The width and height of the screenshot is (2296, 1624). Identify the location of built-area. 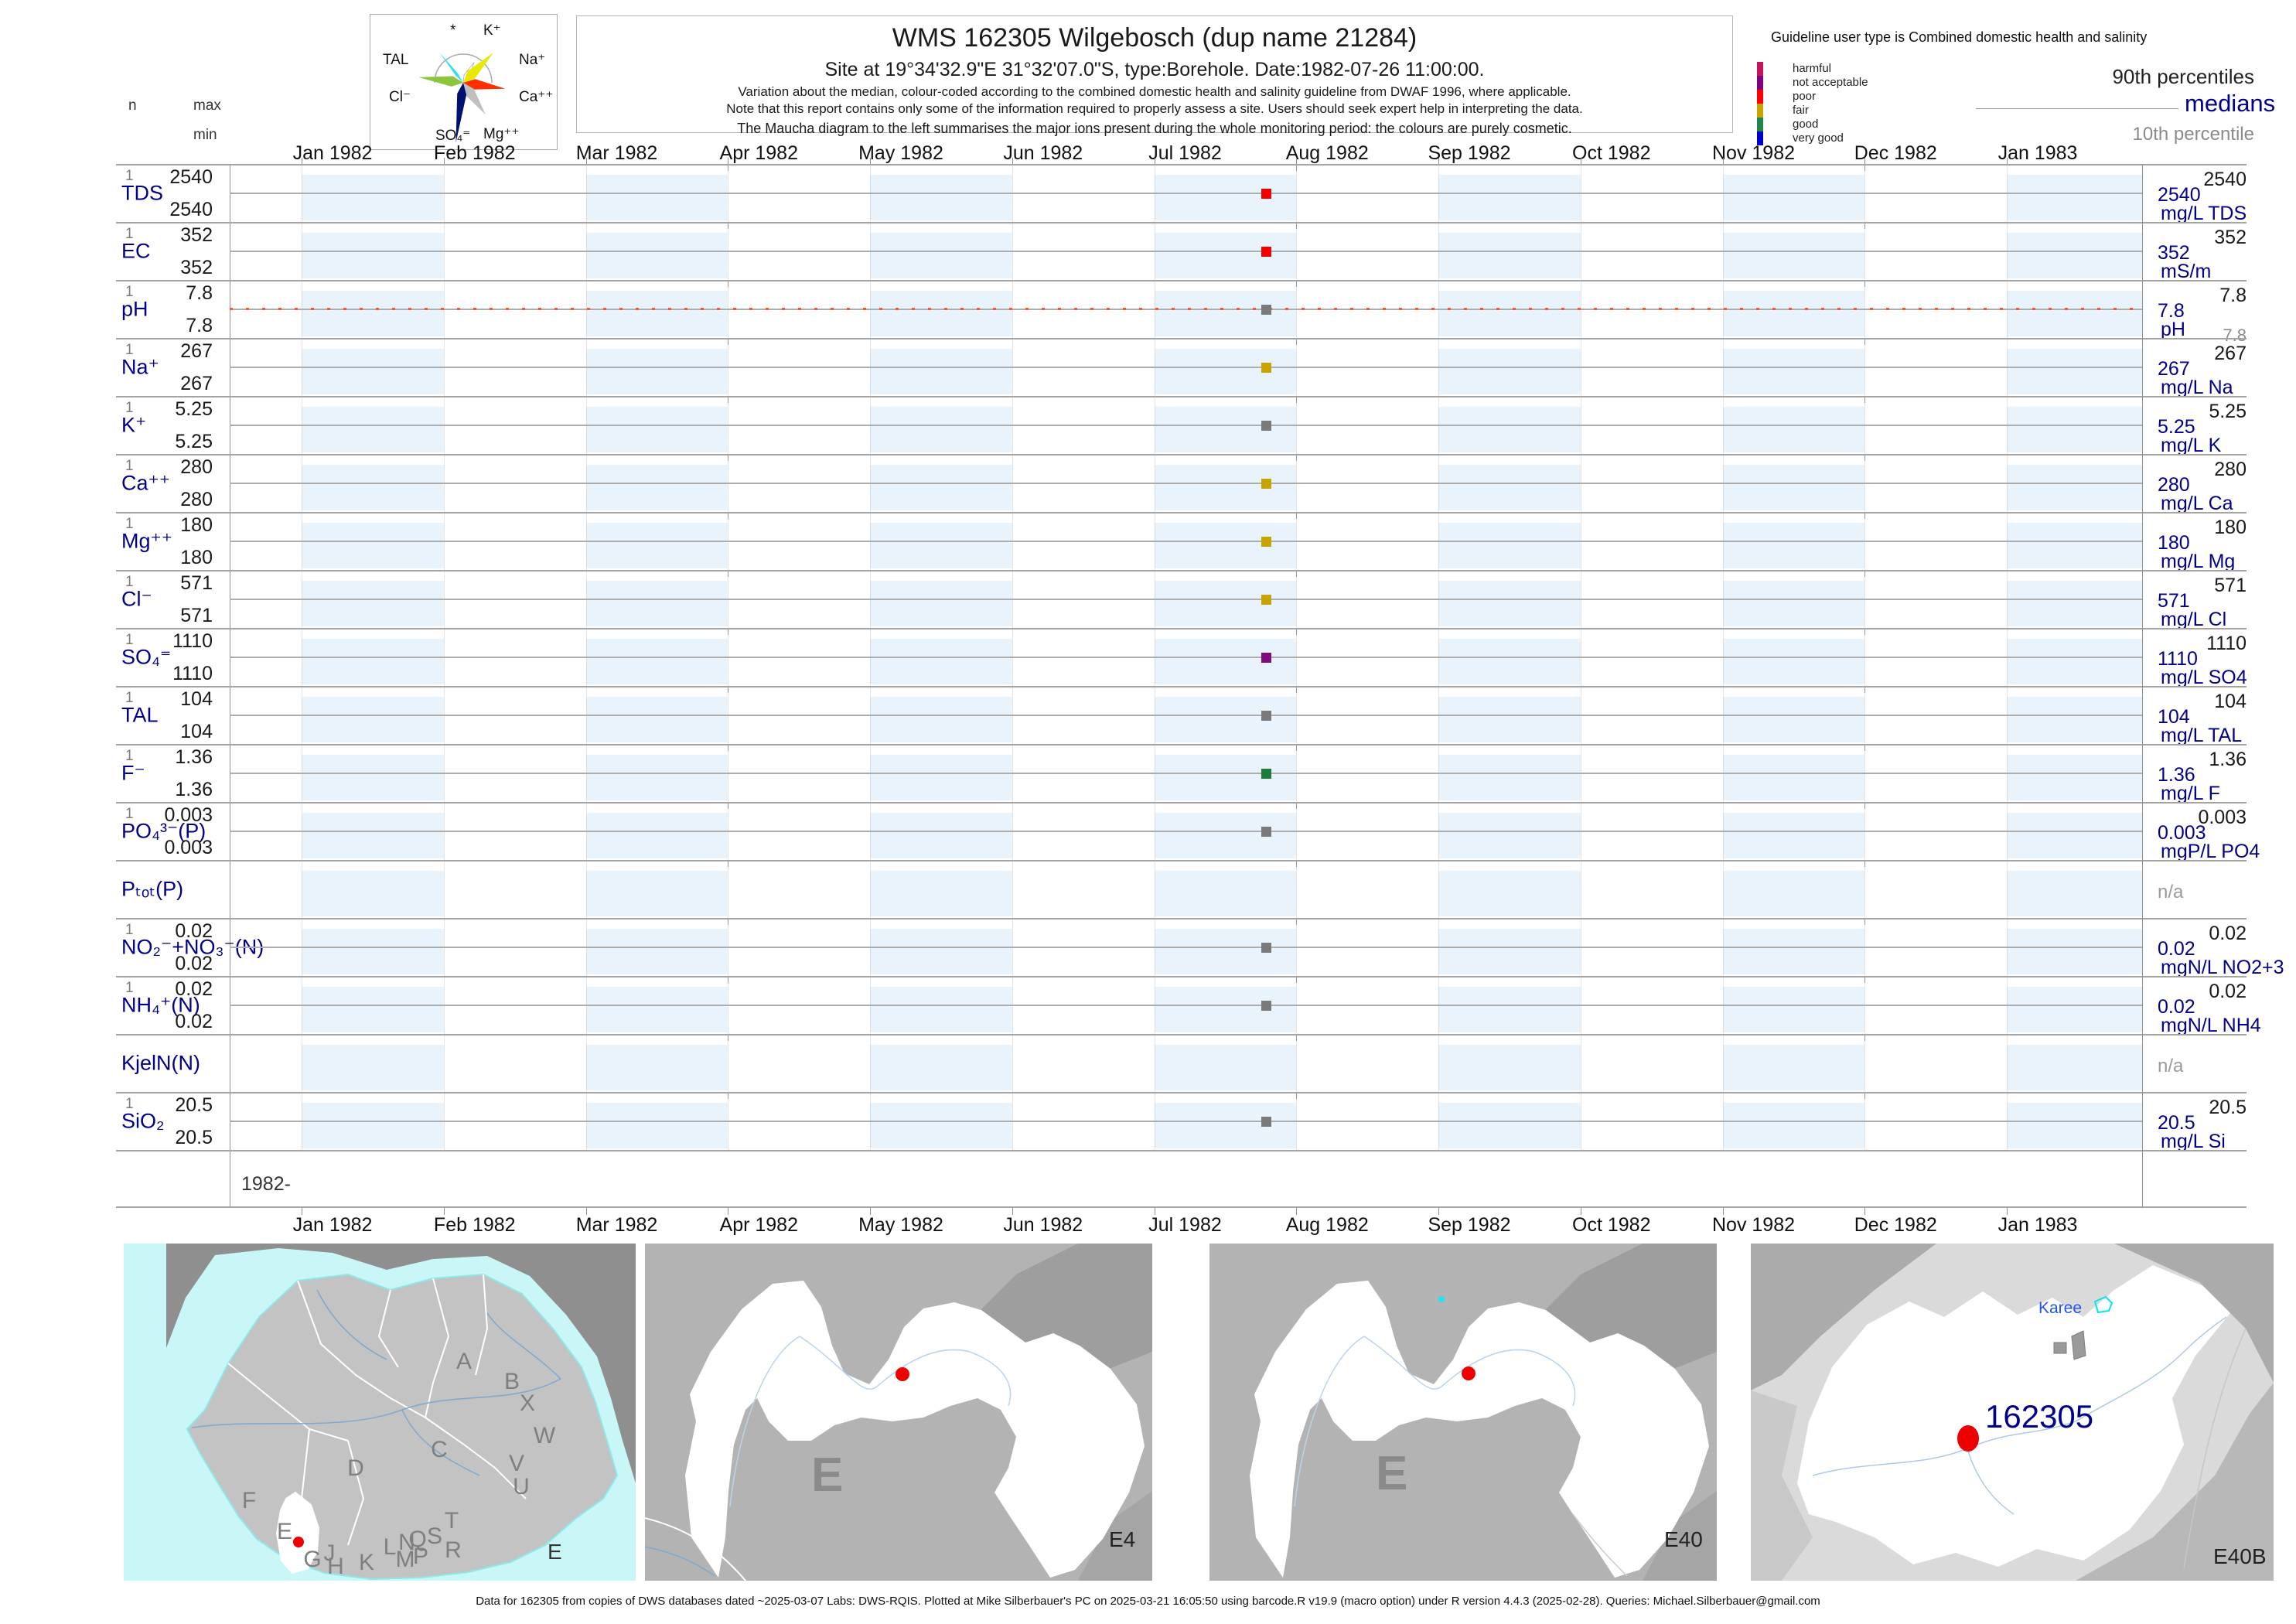
(2060, 1348).